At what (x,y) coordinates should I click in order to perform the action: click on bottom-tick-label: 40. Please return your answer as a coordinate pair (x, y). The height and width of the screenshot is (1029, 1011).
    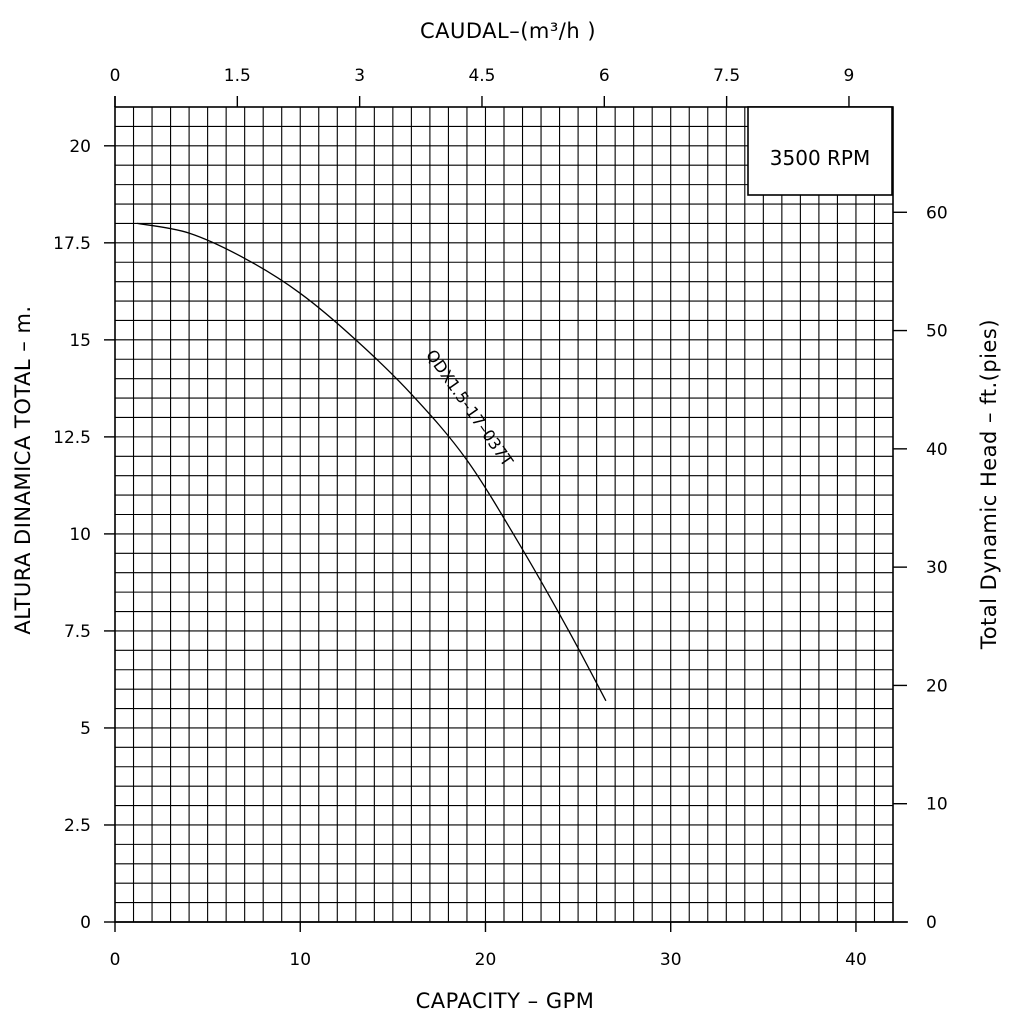
    Looking at the image, I should click on (856, 960).